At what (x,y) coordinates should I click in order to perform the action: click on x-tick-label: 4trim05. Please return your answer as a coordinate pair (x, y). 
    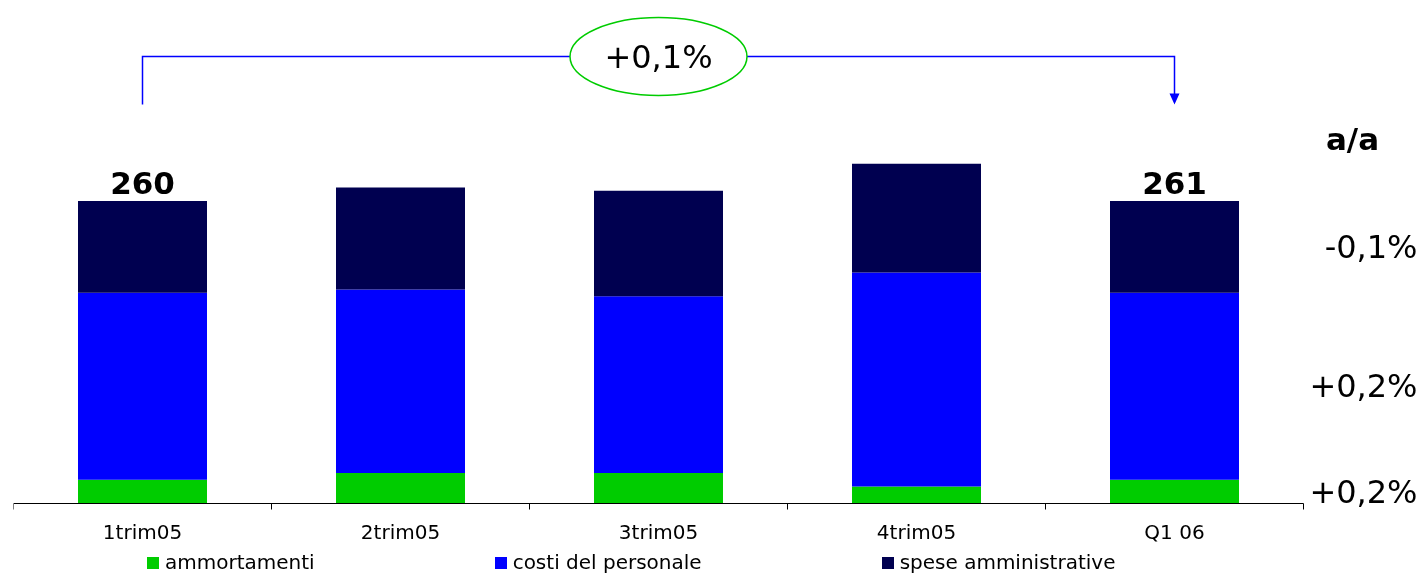
    Looking at the image, I should click on (916, 531).